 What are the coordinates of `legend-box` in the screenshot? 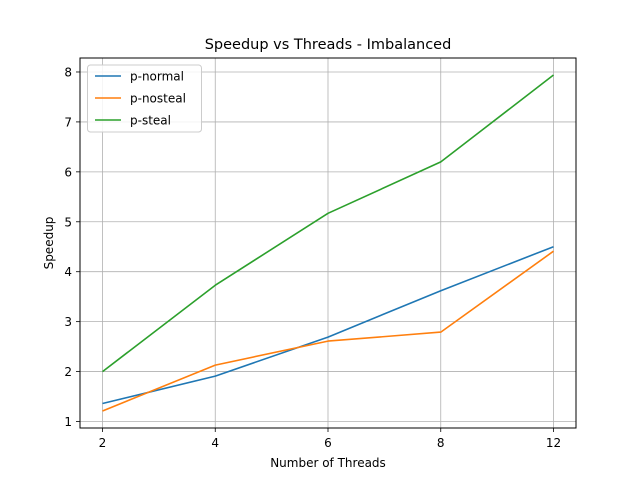 It's located at (144, 98).